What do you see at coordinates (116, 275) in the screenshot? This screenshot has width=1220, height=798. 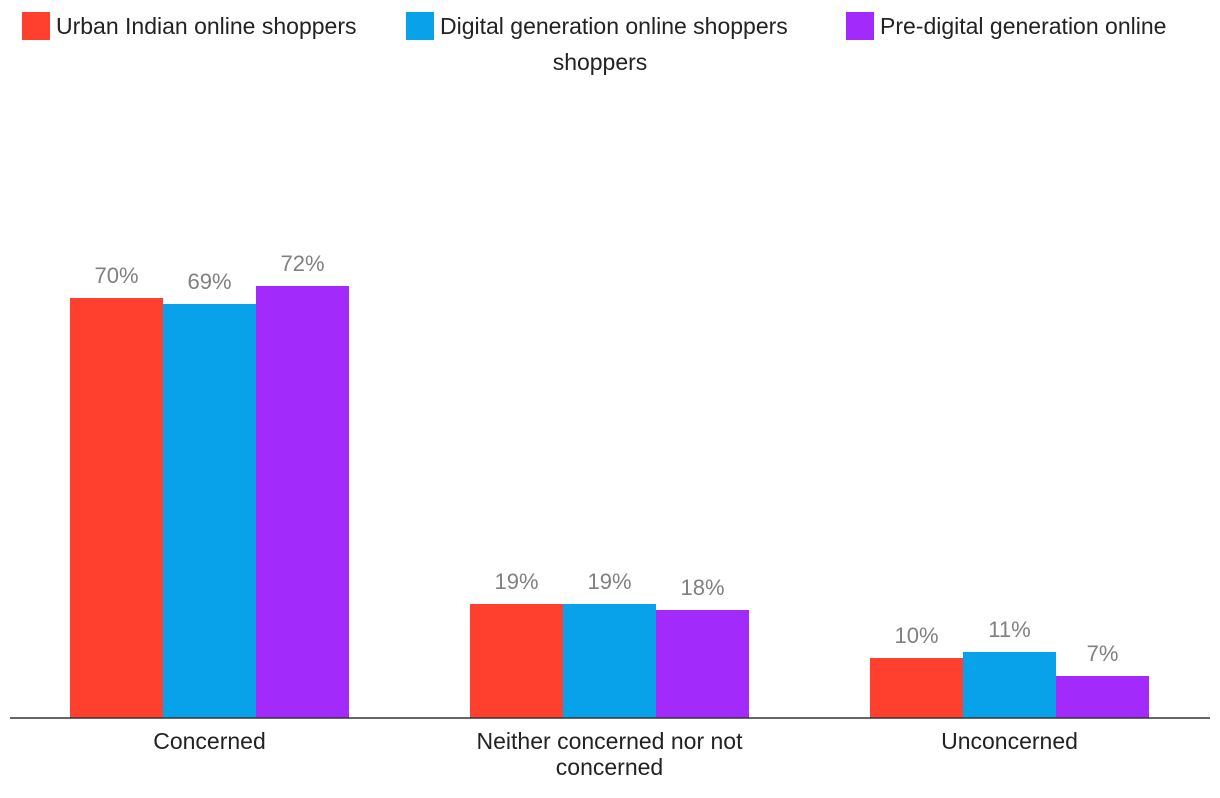 I see `value-label-concerned-urban: 70%` at bounding box center [116, 275].